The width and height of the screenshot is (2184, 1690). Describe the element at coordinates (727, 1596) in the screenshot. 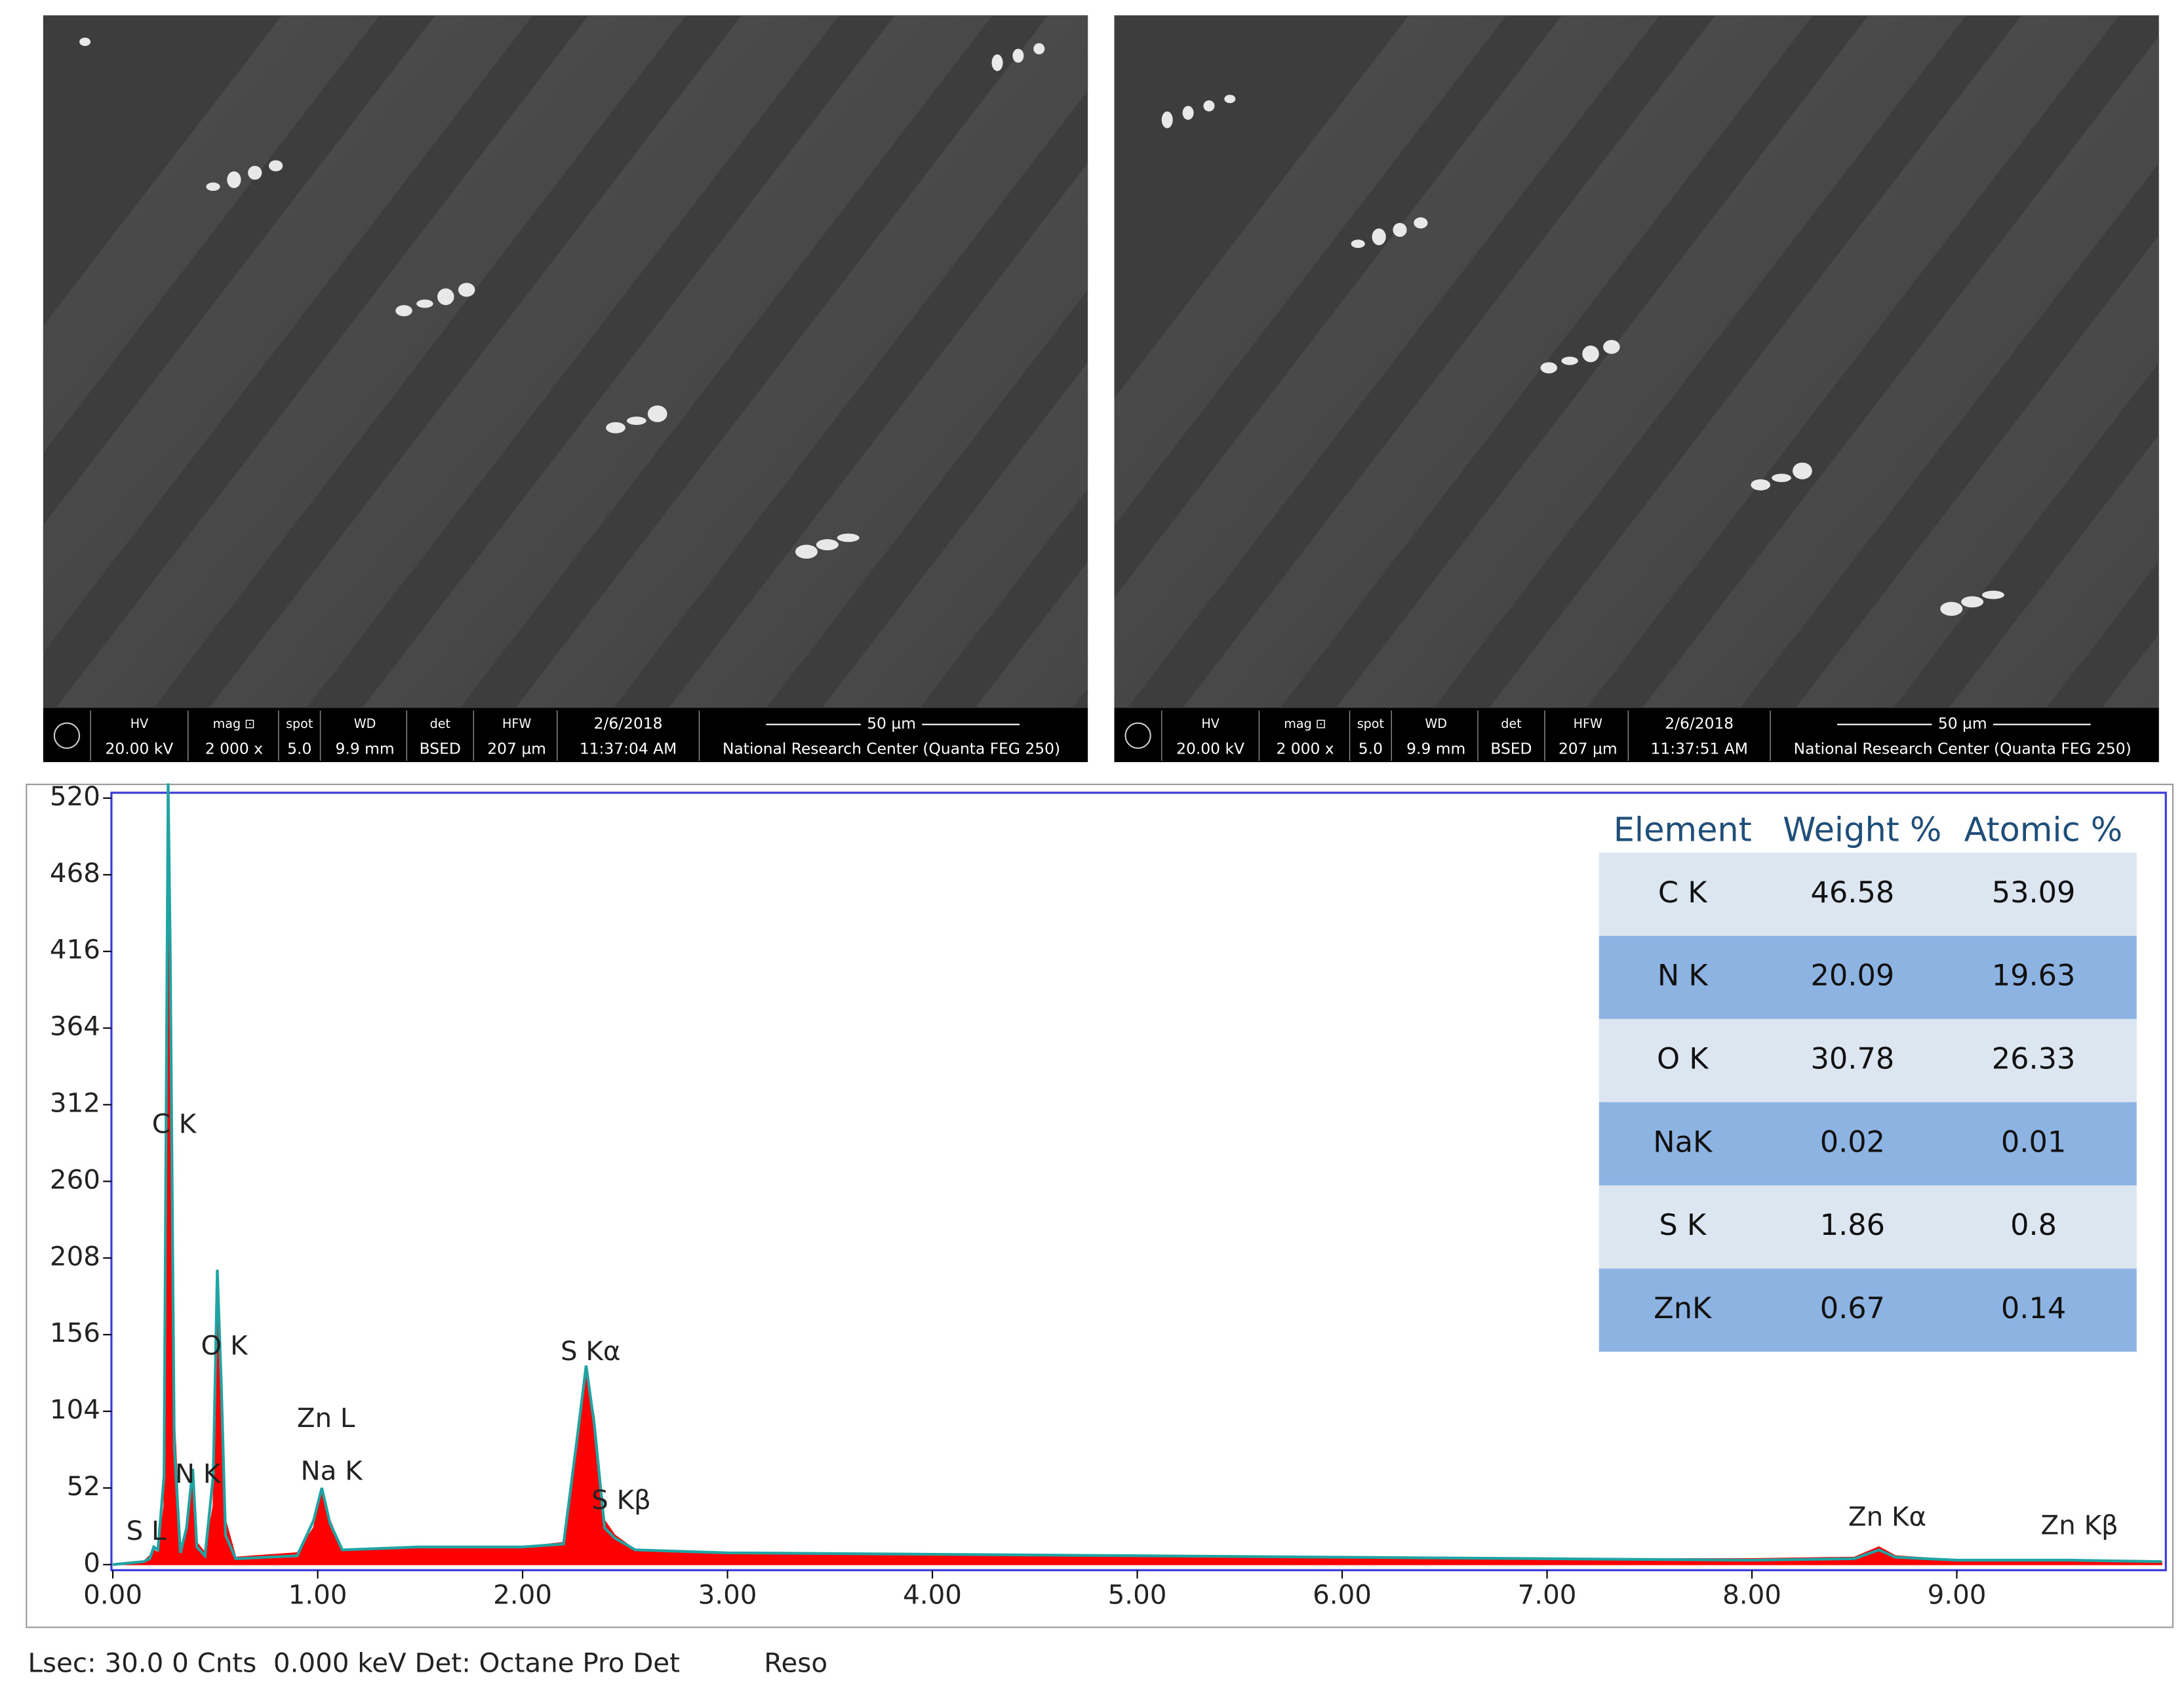

I see `x-tick-label: 3.00` at that location.